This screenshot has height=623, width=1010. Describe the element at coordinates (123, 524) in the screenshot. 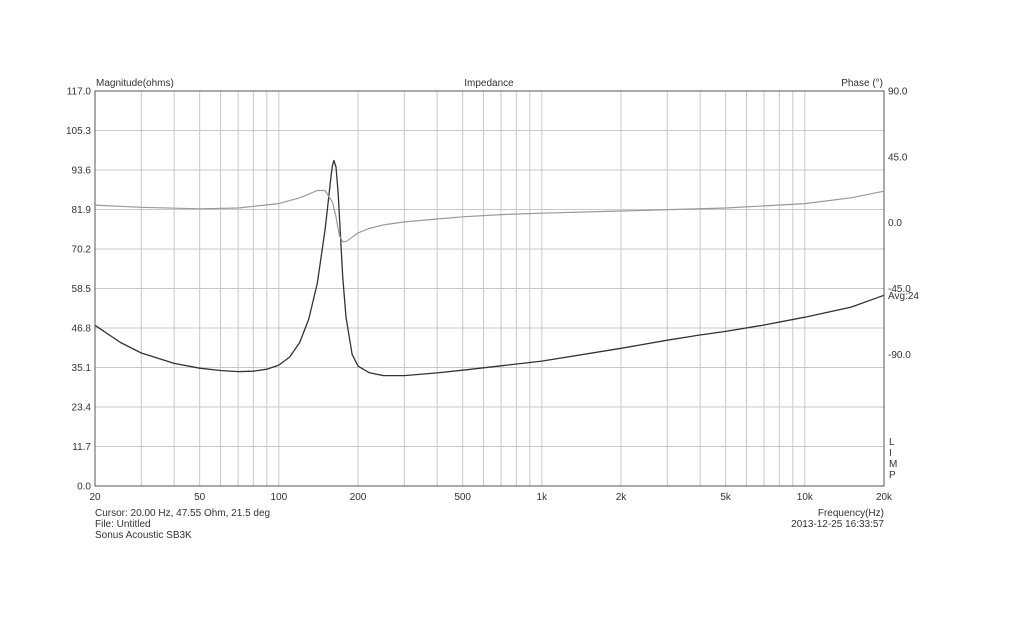

I see `file-name: File: Untitled` at that location.